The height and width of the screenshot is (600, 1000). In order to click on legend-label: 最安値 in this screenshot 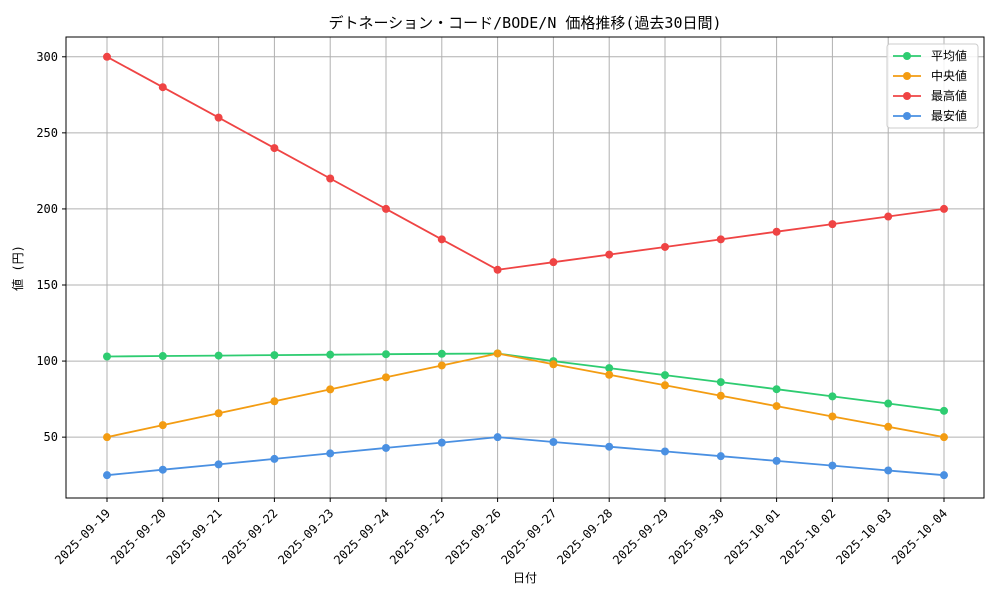, I will do `click(949, 115)`.